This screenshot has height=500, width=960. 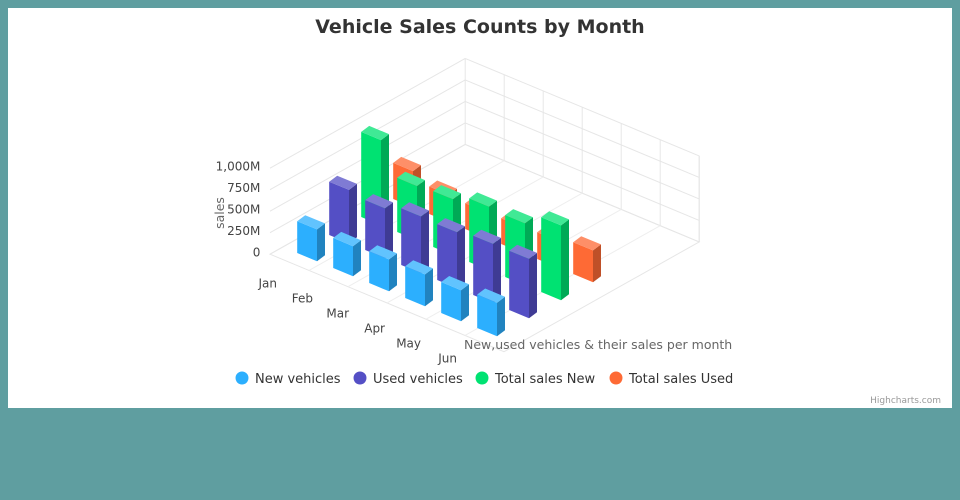 What do you see at coordinates (238, 167) in the screenshot?
I see `y-tick-label: 1,000M` at bounding box center [238, 167].